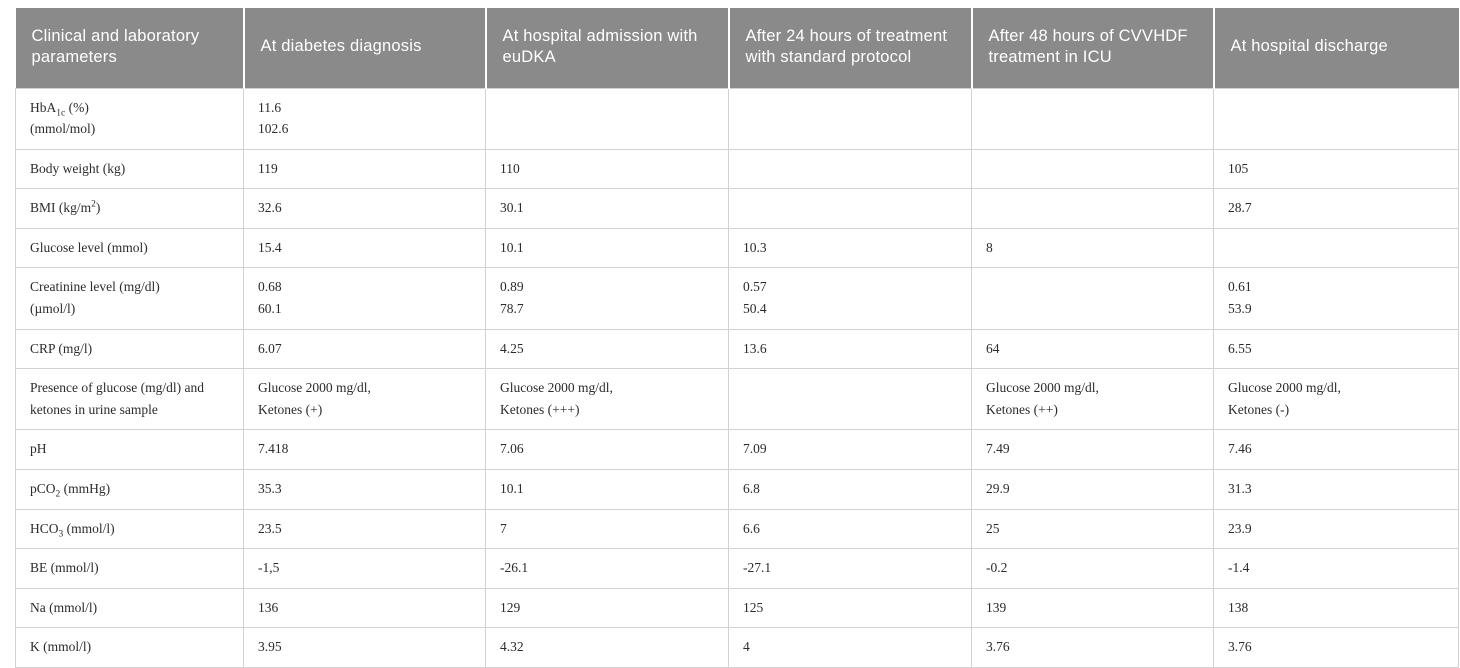  I want to click on value-cell-r4-c4, so click(1092, 298).